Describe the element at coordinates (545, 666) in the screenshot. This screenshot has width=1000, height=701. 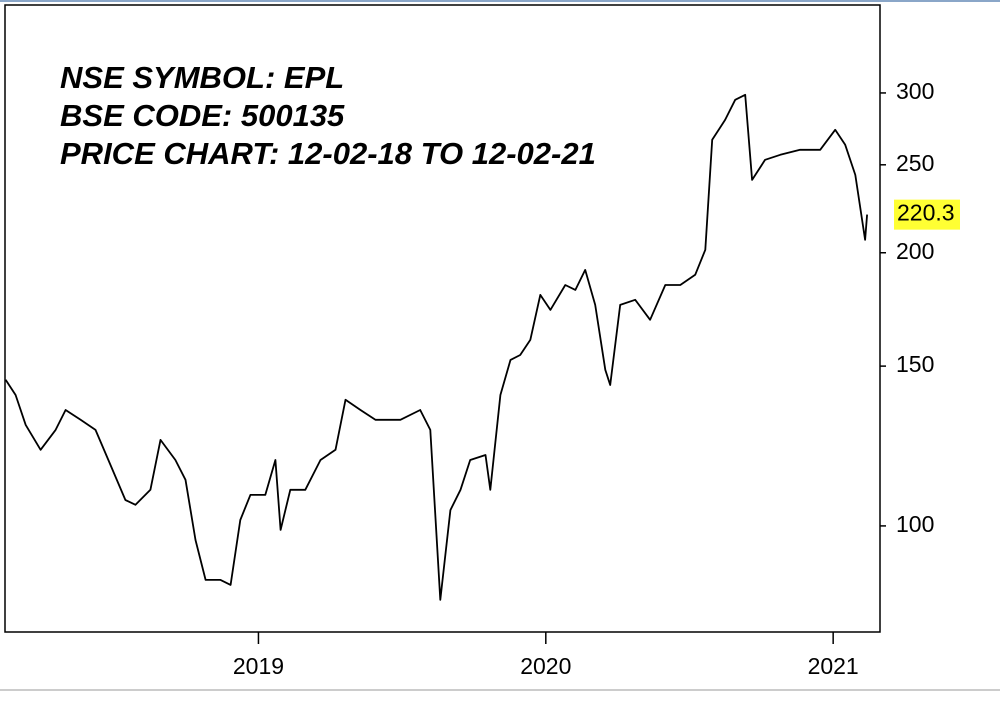
I see `x-tick-label: 2020` at that location.